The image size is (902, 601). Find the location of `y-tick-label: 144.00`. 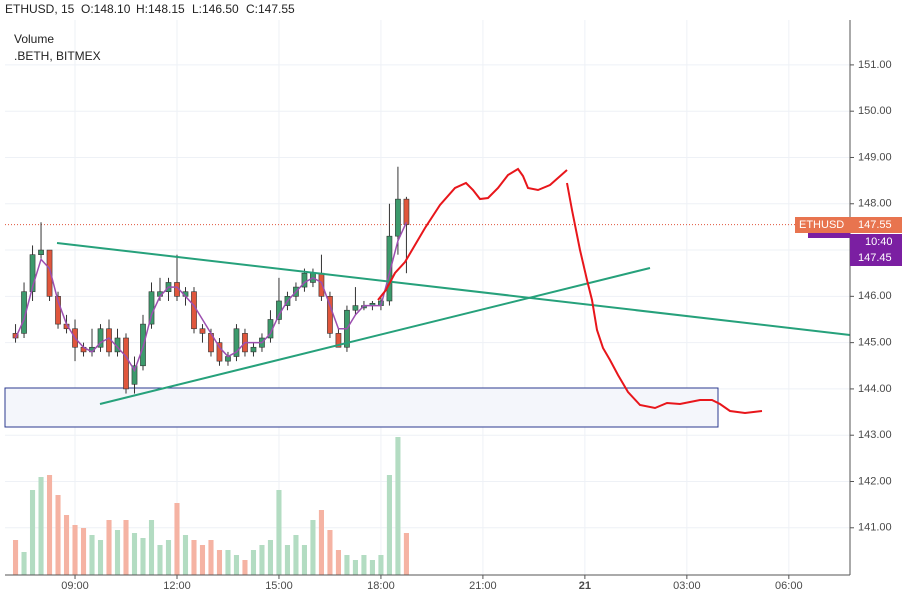

y-tick-label: 144.00 is located at coordinates (875, 389).